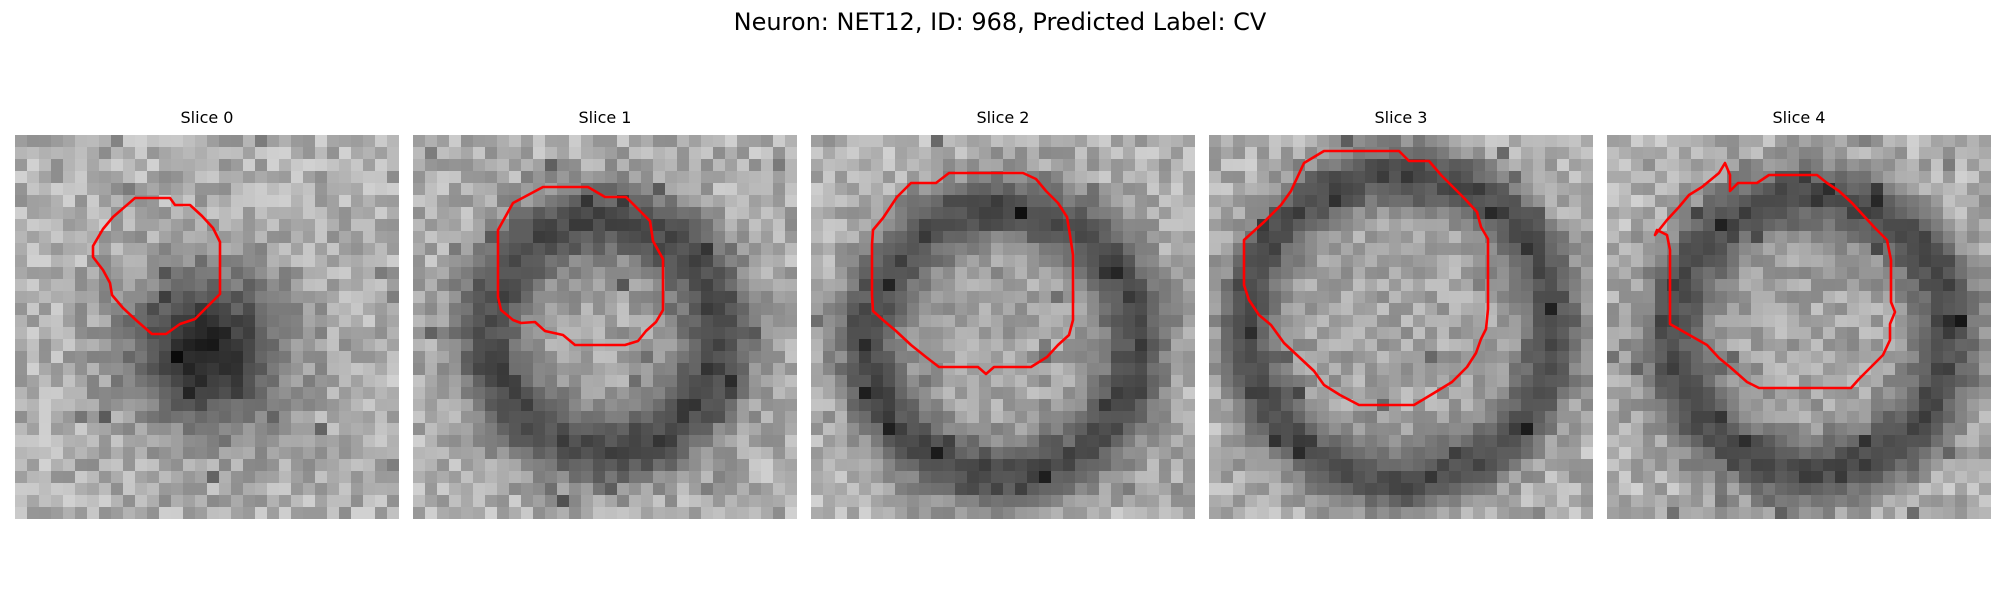  I want to click on slice-title-2: Slice 2, so click(1003, 117).